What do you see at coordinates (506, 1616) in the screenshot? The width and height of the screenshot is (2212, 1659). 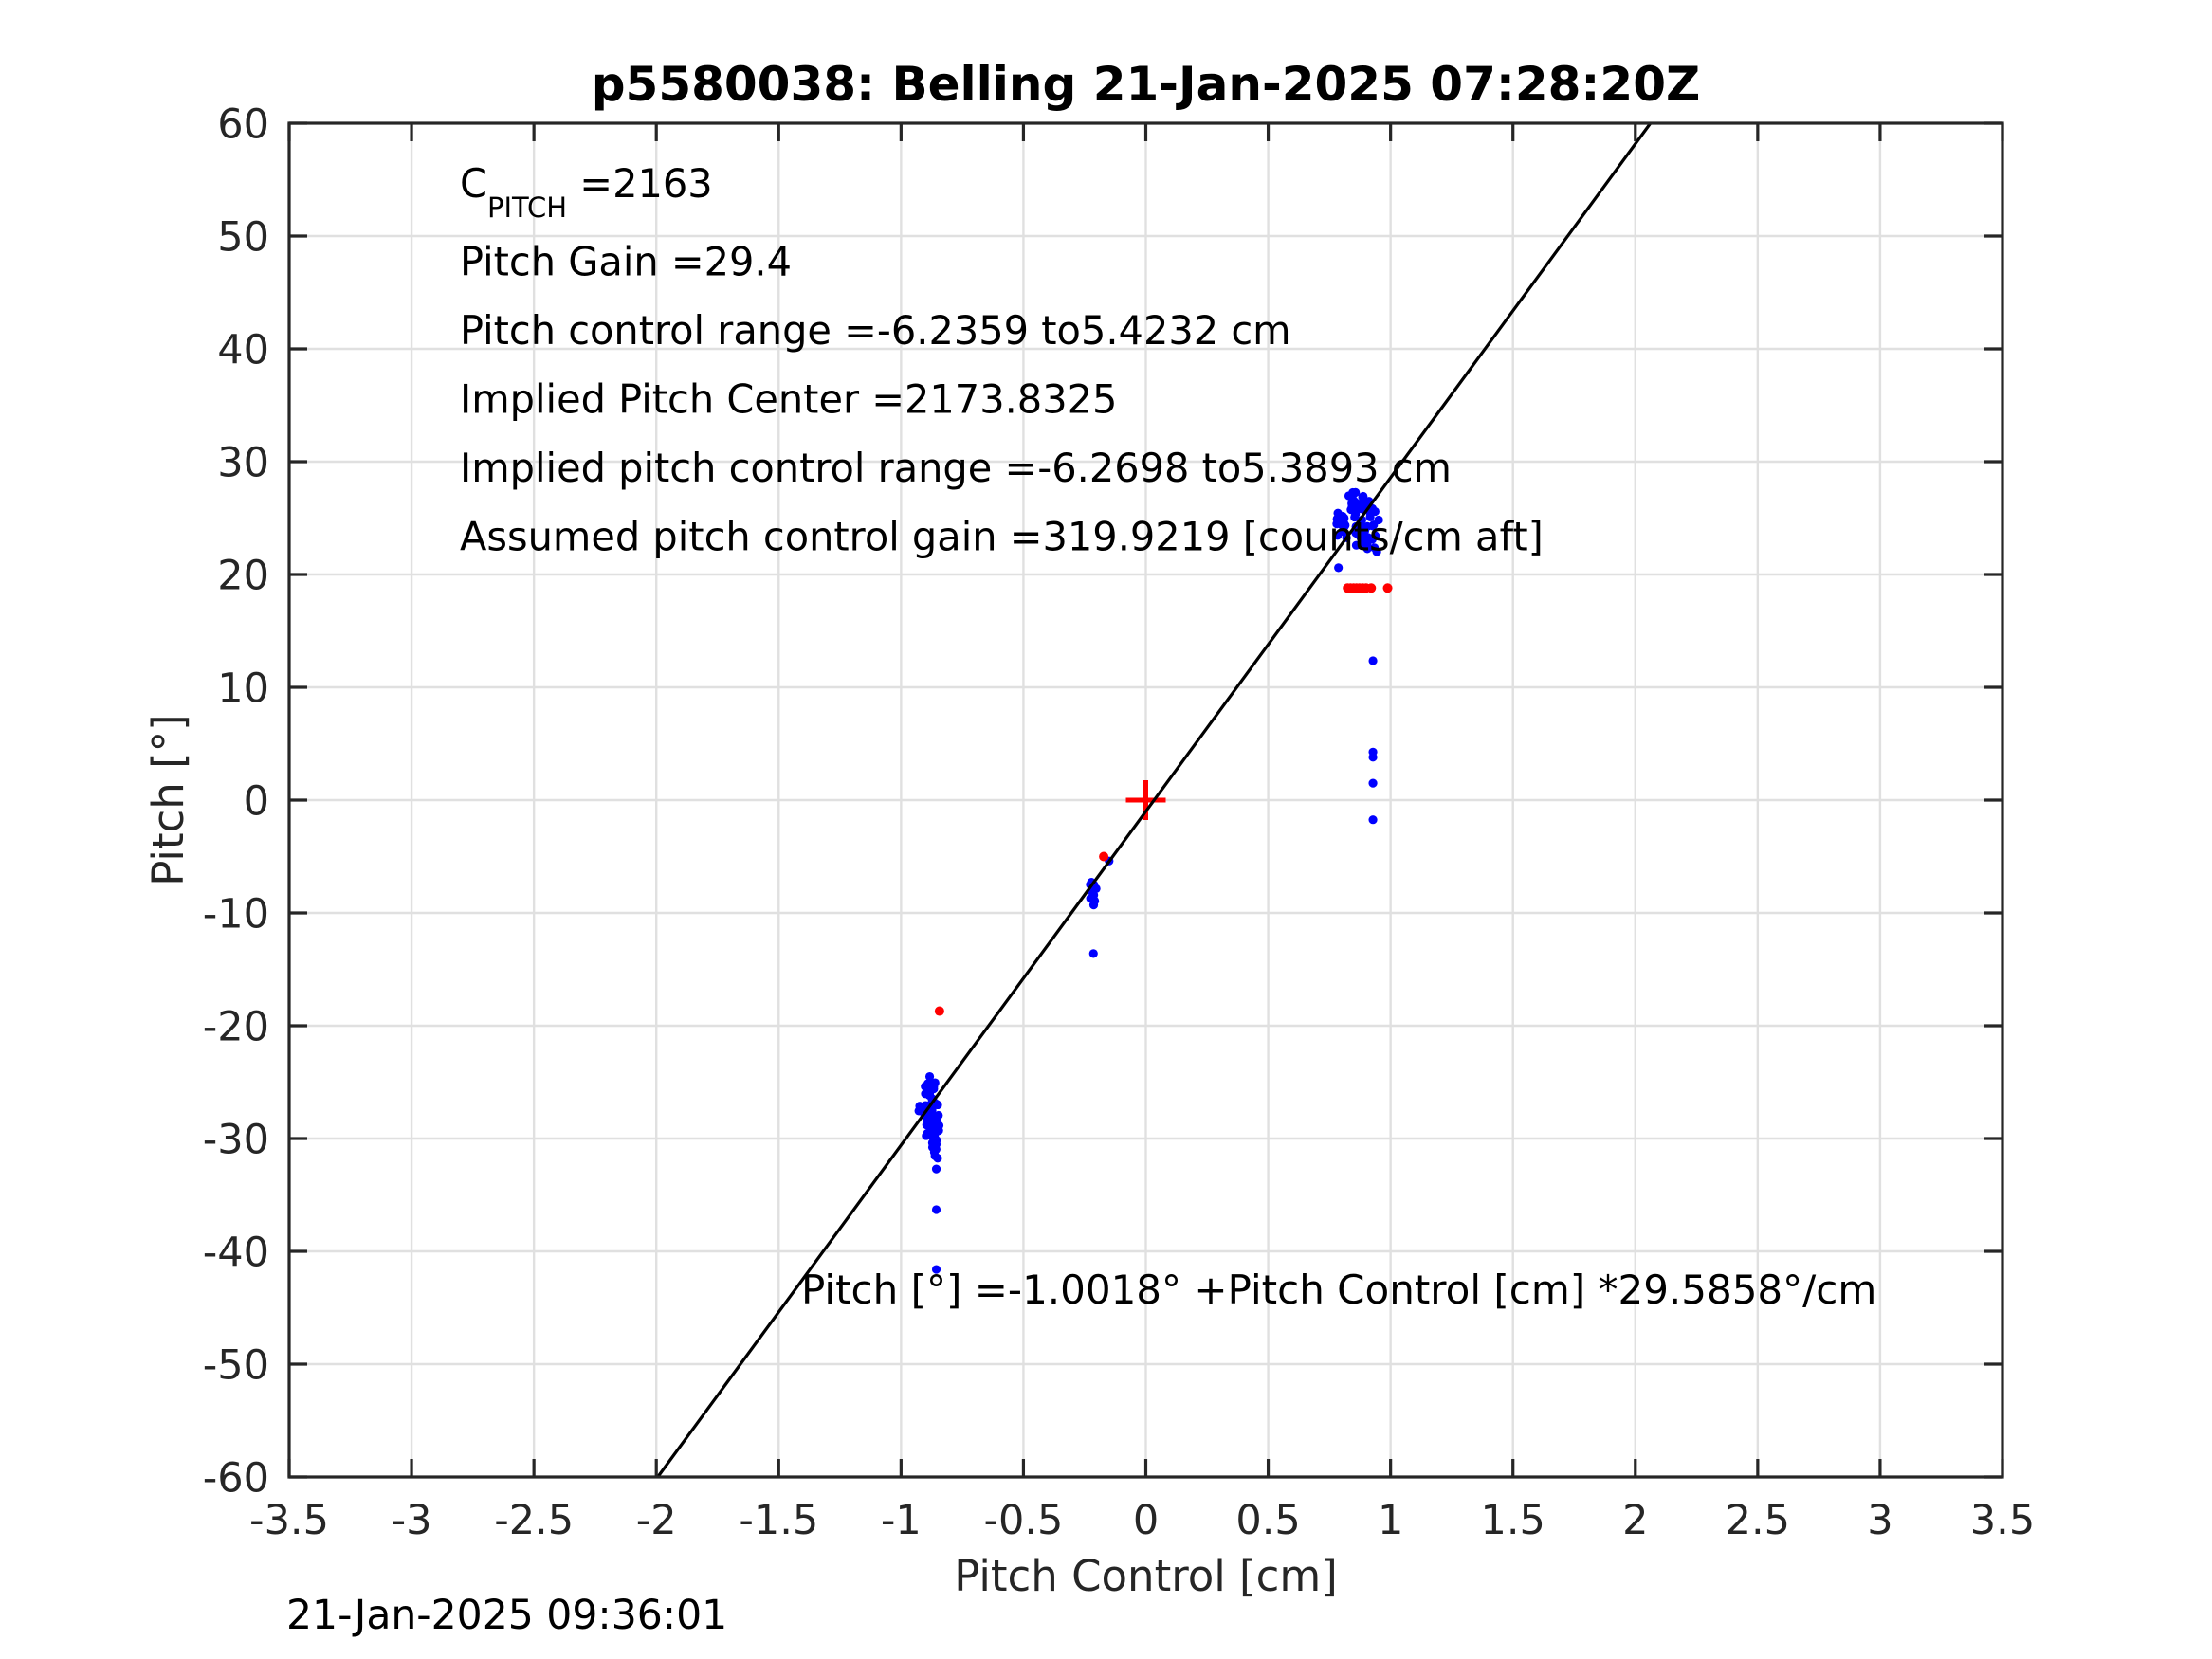 I see `creation-timestamp: 21-Jan-2025 09:36:01` at bounding box center [506, 1616].